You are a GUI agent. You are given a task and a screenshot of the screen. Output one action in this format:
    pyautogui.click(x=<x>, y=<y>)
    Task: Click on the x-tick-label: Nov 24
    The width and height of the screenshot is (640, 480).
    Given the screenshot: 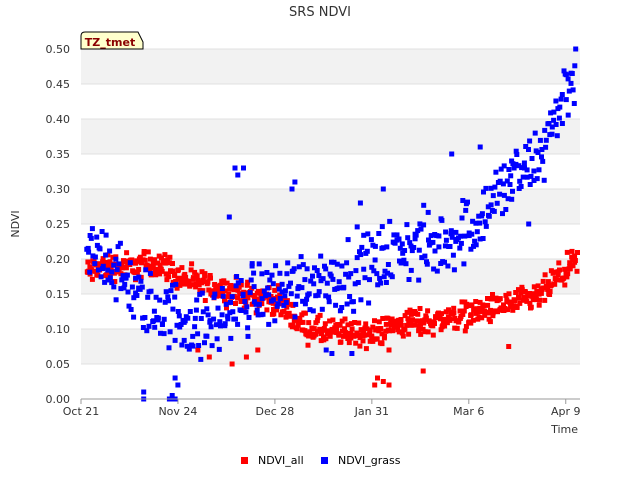 What is the action you would take?
    pyautogui.click(x=177, y=411)
    